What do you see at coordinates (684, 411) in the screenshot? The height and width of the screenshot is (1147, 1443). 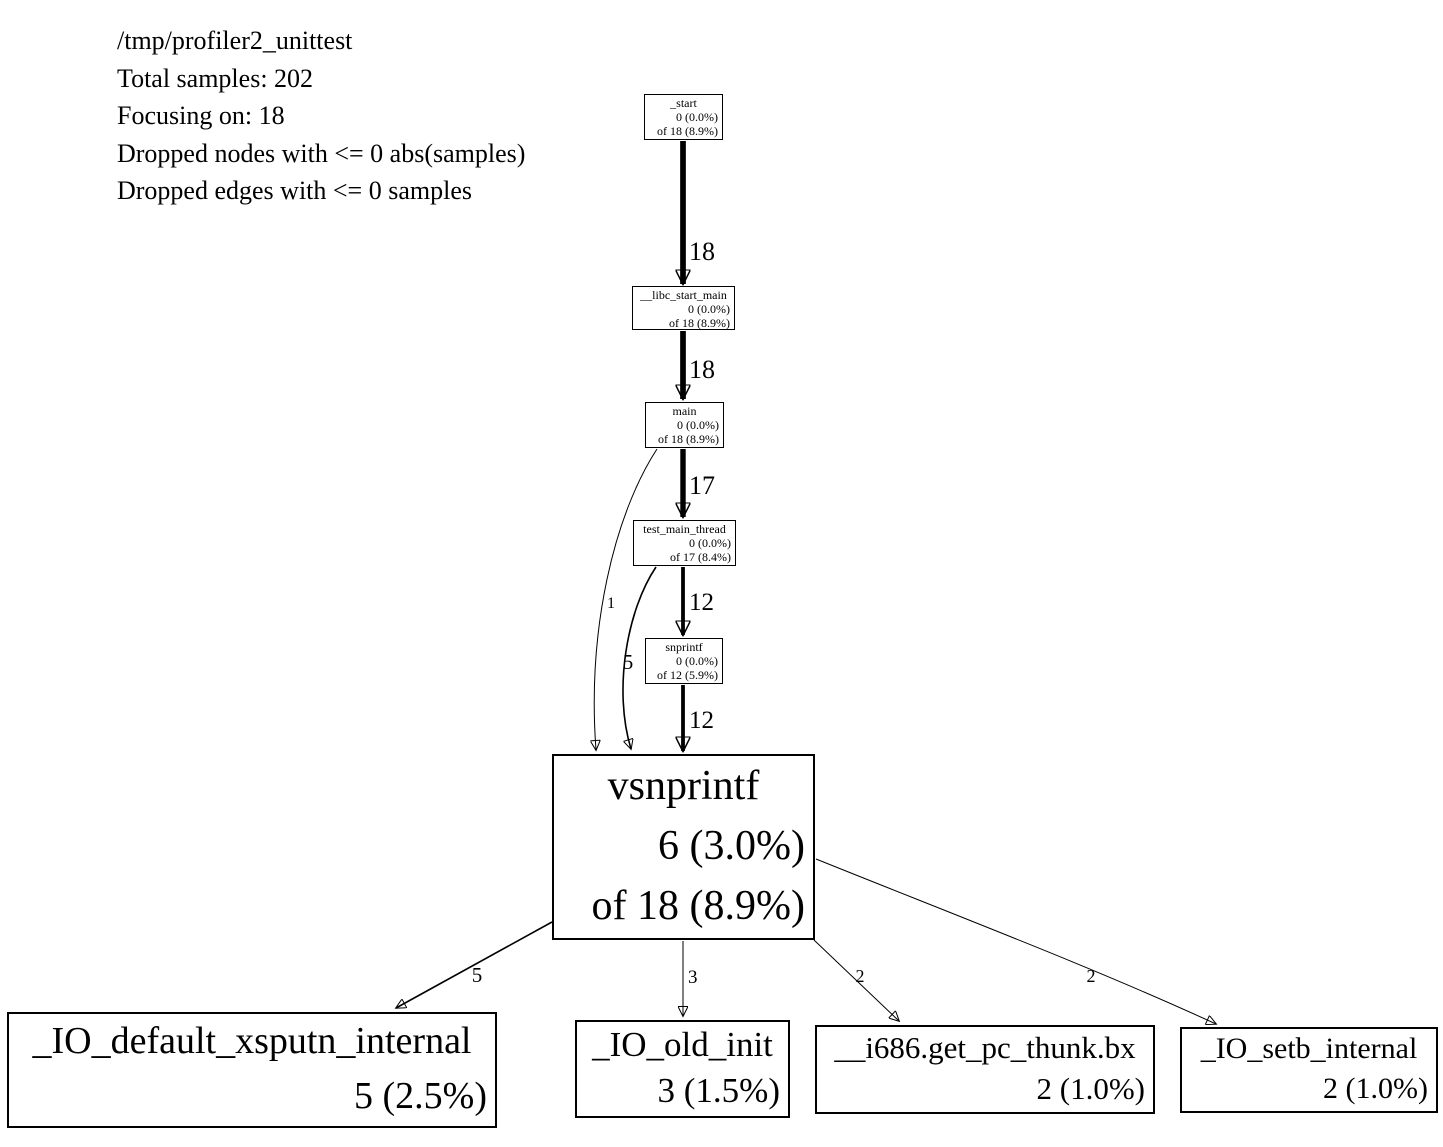 I see `node-function-name: main` at bounding box center [684, 411].